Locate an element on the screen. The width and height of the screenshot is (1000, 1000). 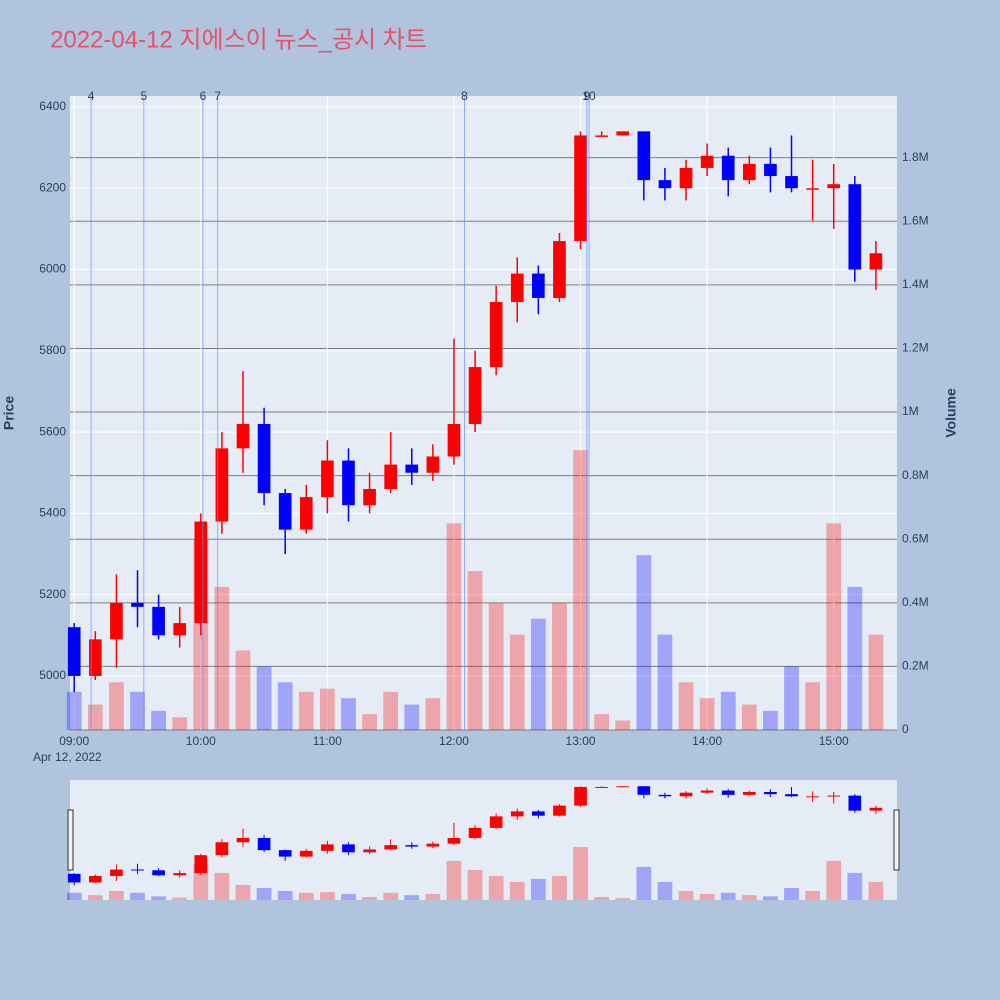
y2-tick-label: 1.2M is located at coordinates (915, 348).